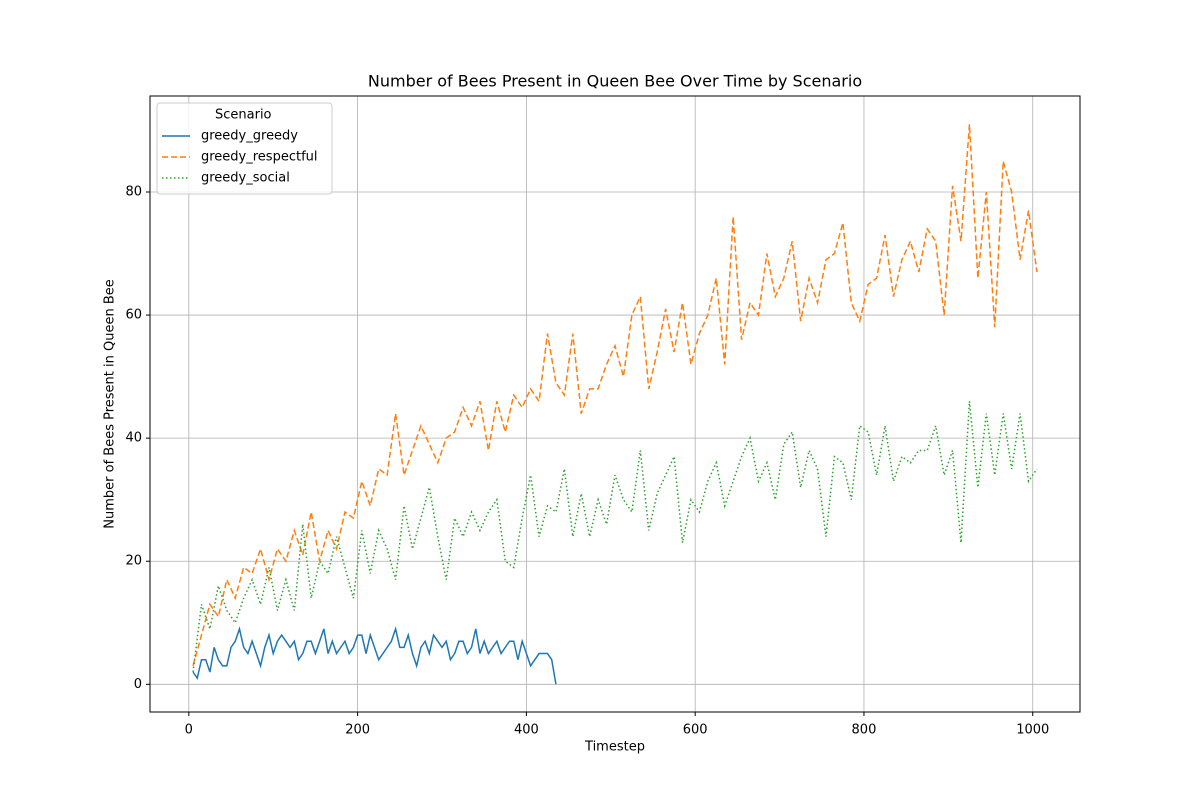  Describe the element at coordinates (189, 730) in the screenshot. I see `x-tick-label: 0` at that location.